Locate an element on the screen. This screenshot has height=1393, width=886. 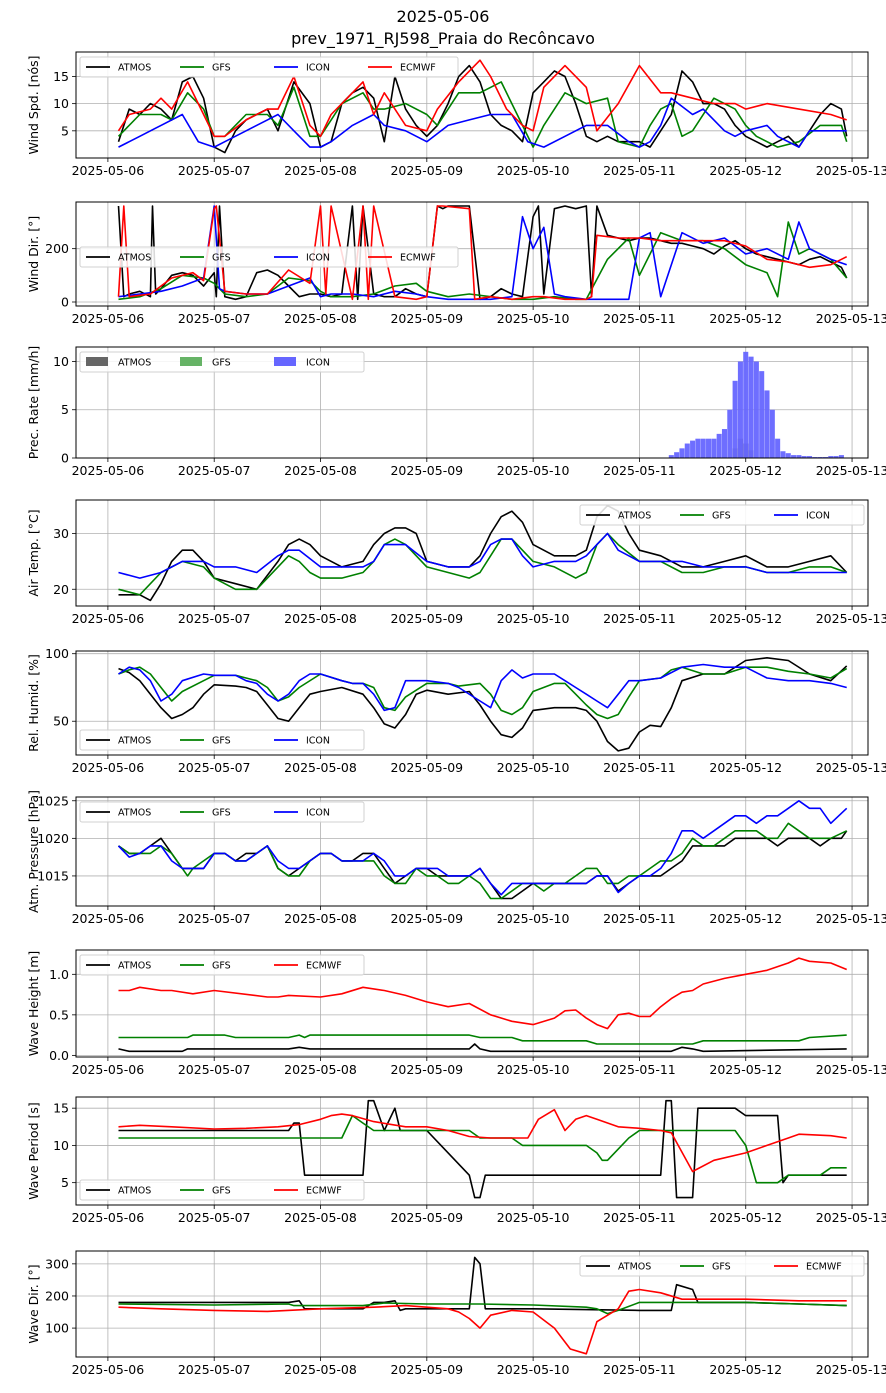
y-tick-label: 5 is located at coordinates (65, 409).